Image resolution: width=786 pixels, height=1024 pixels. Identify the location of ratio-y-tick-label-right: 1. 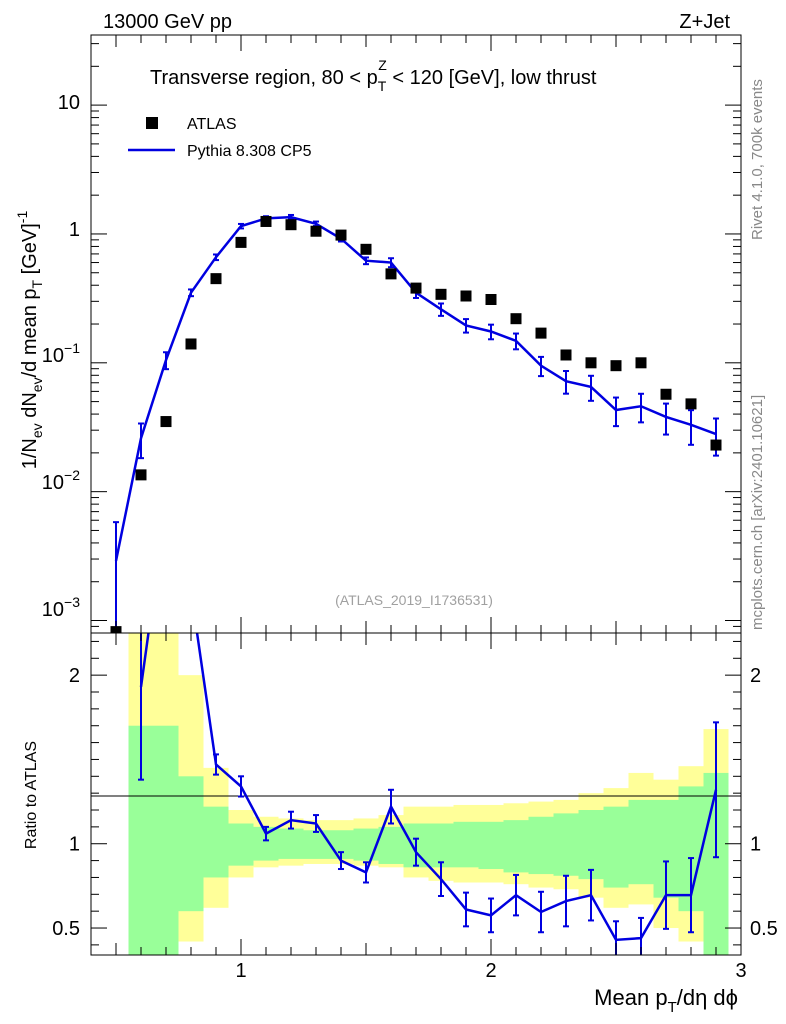
(755, 845).